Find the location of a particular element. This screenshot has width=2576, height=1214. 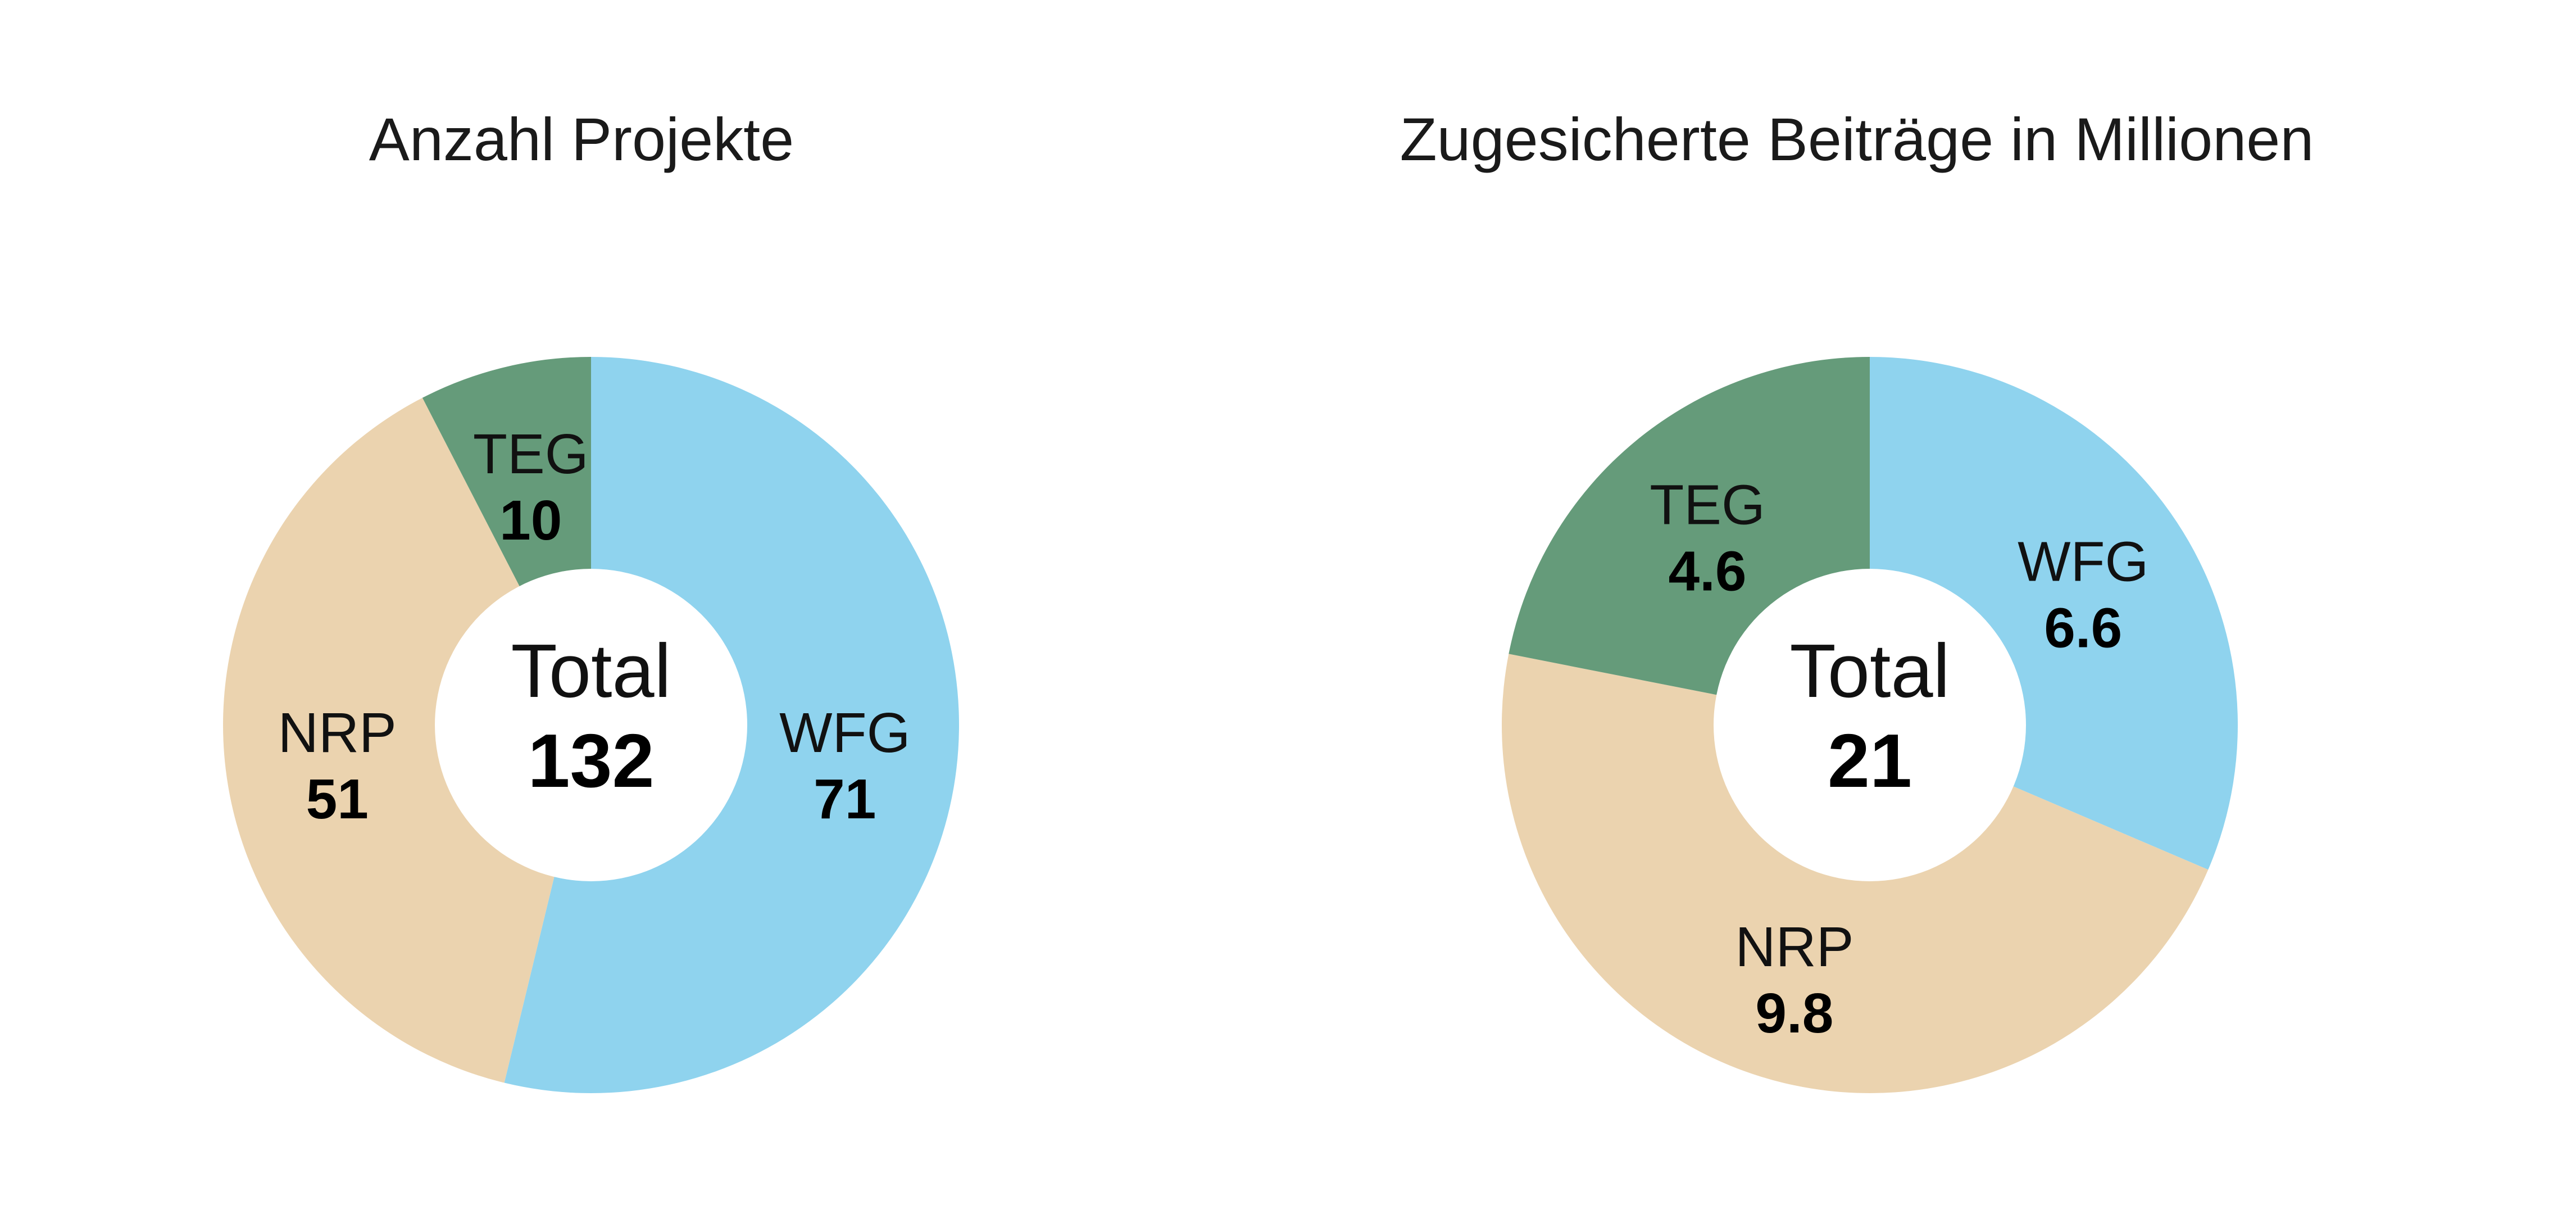

slice-value-teg: 10 is located at coordinates (530, 520).